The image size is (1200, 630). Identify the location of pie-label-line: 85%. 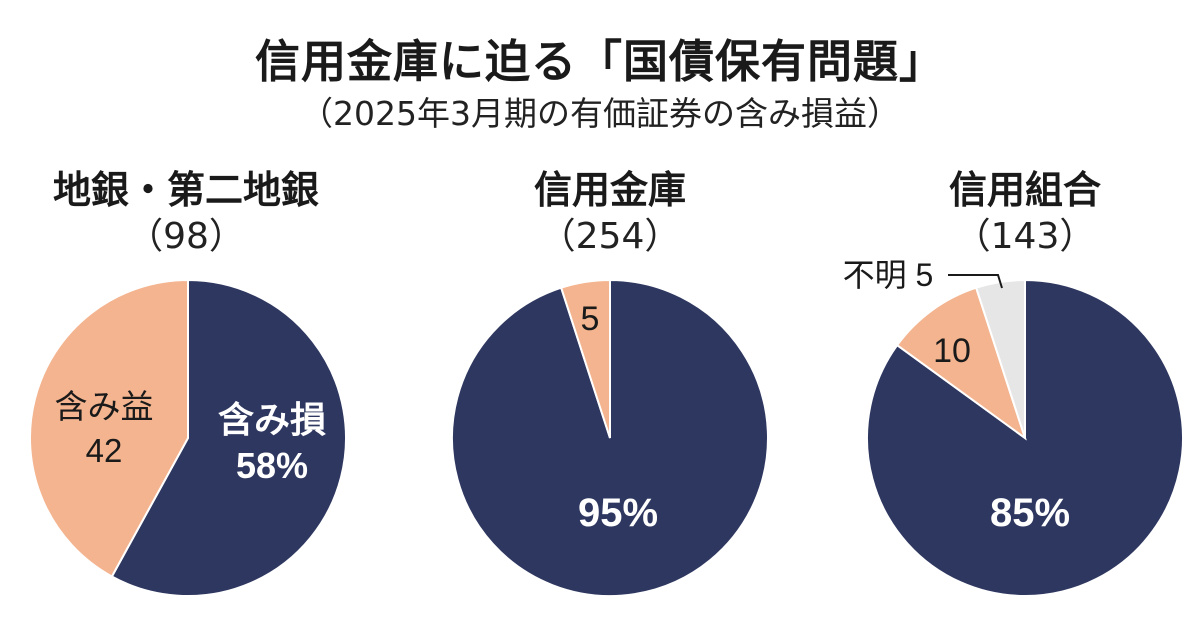
(1030, 513).